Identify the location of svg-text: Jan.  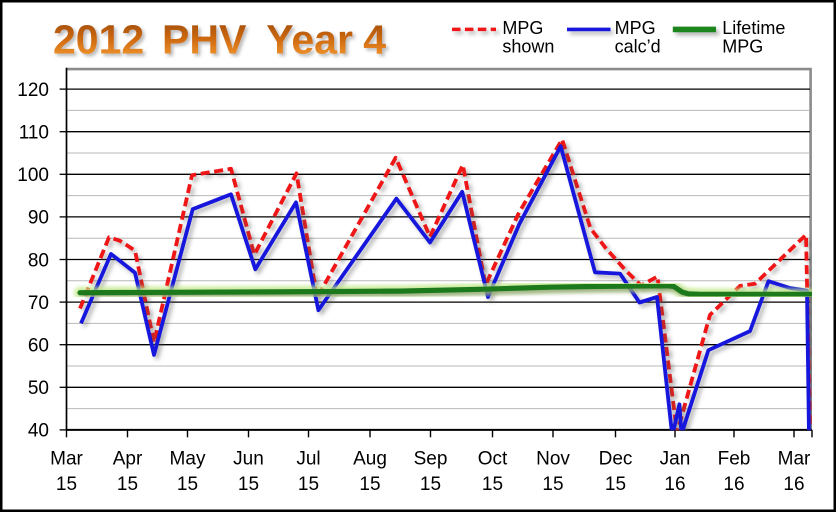
(675, 459).